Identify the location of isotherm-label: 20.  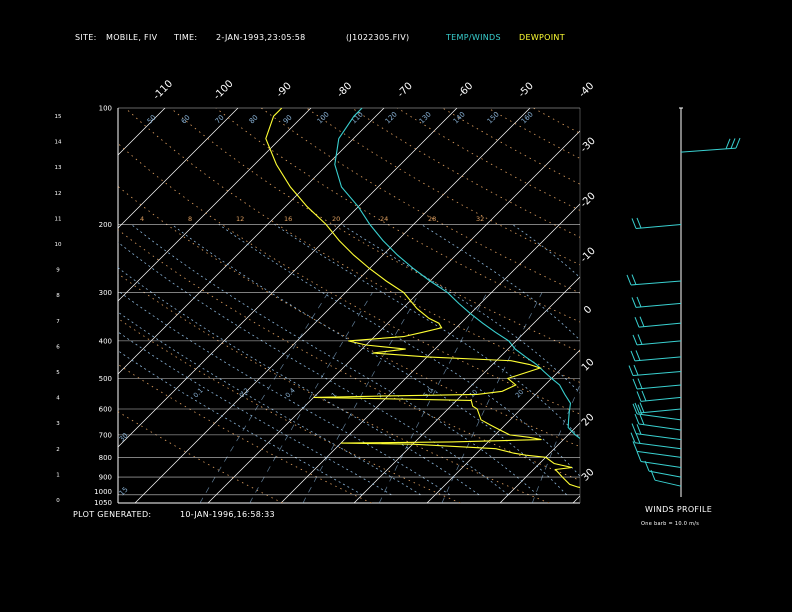
(588, 420).